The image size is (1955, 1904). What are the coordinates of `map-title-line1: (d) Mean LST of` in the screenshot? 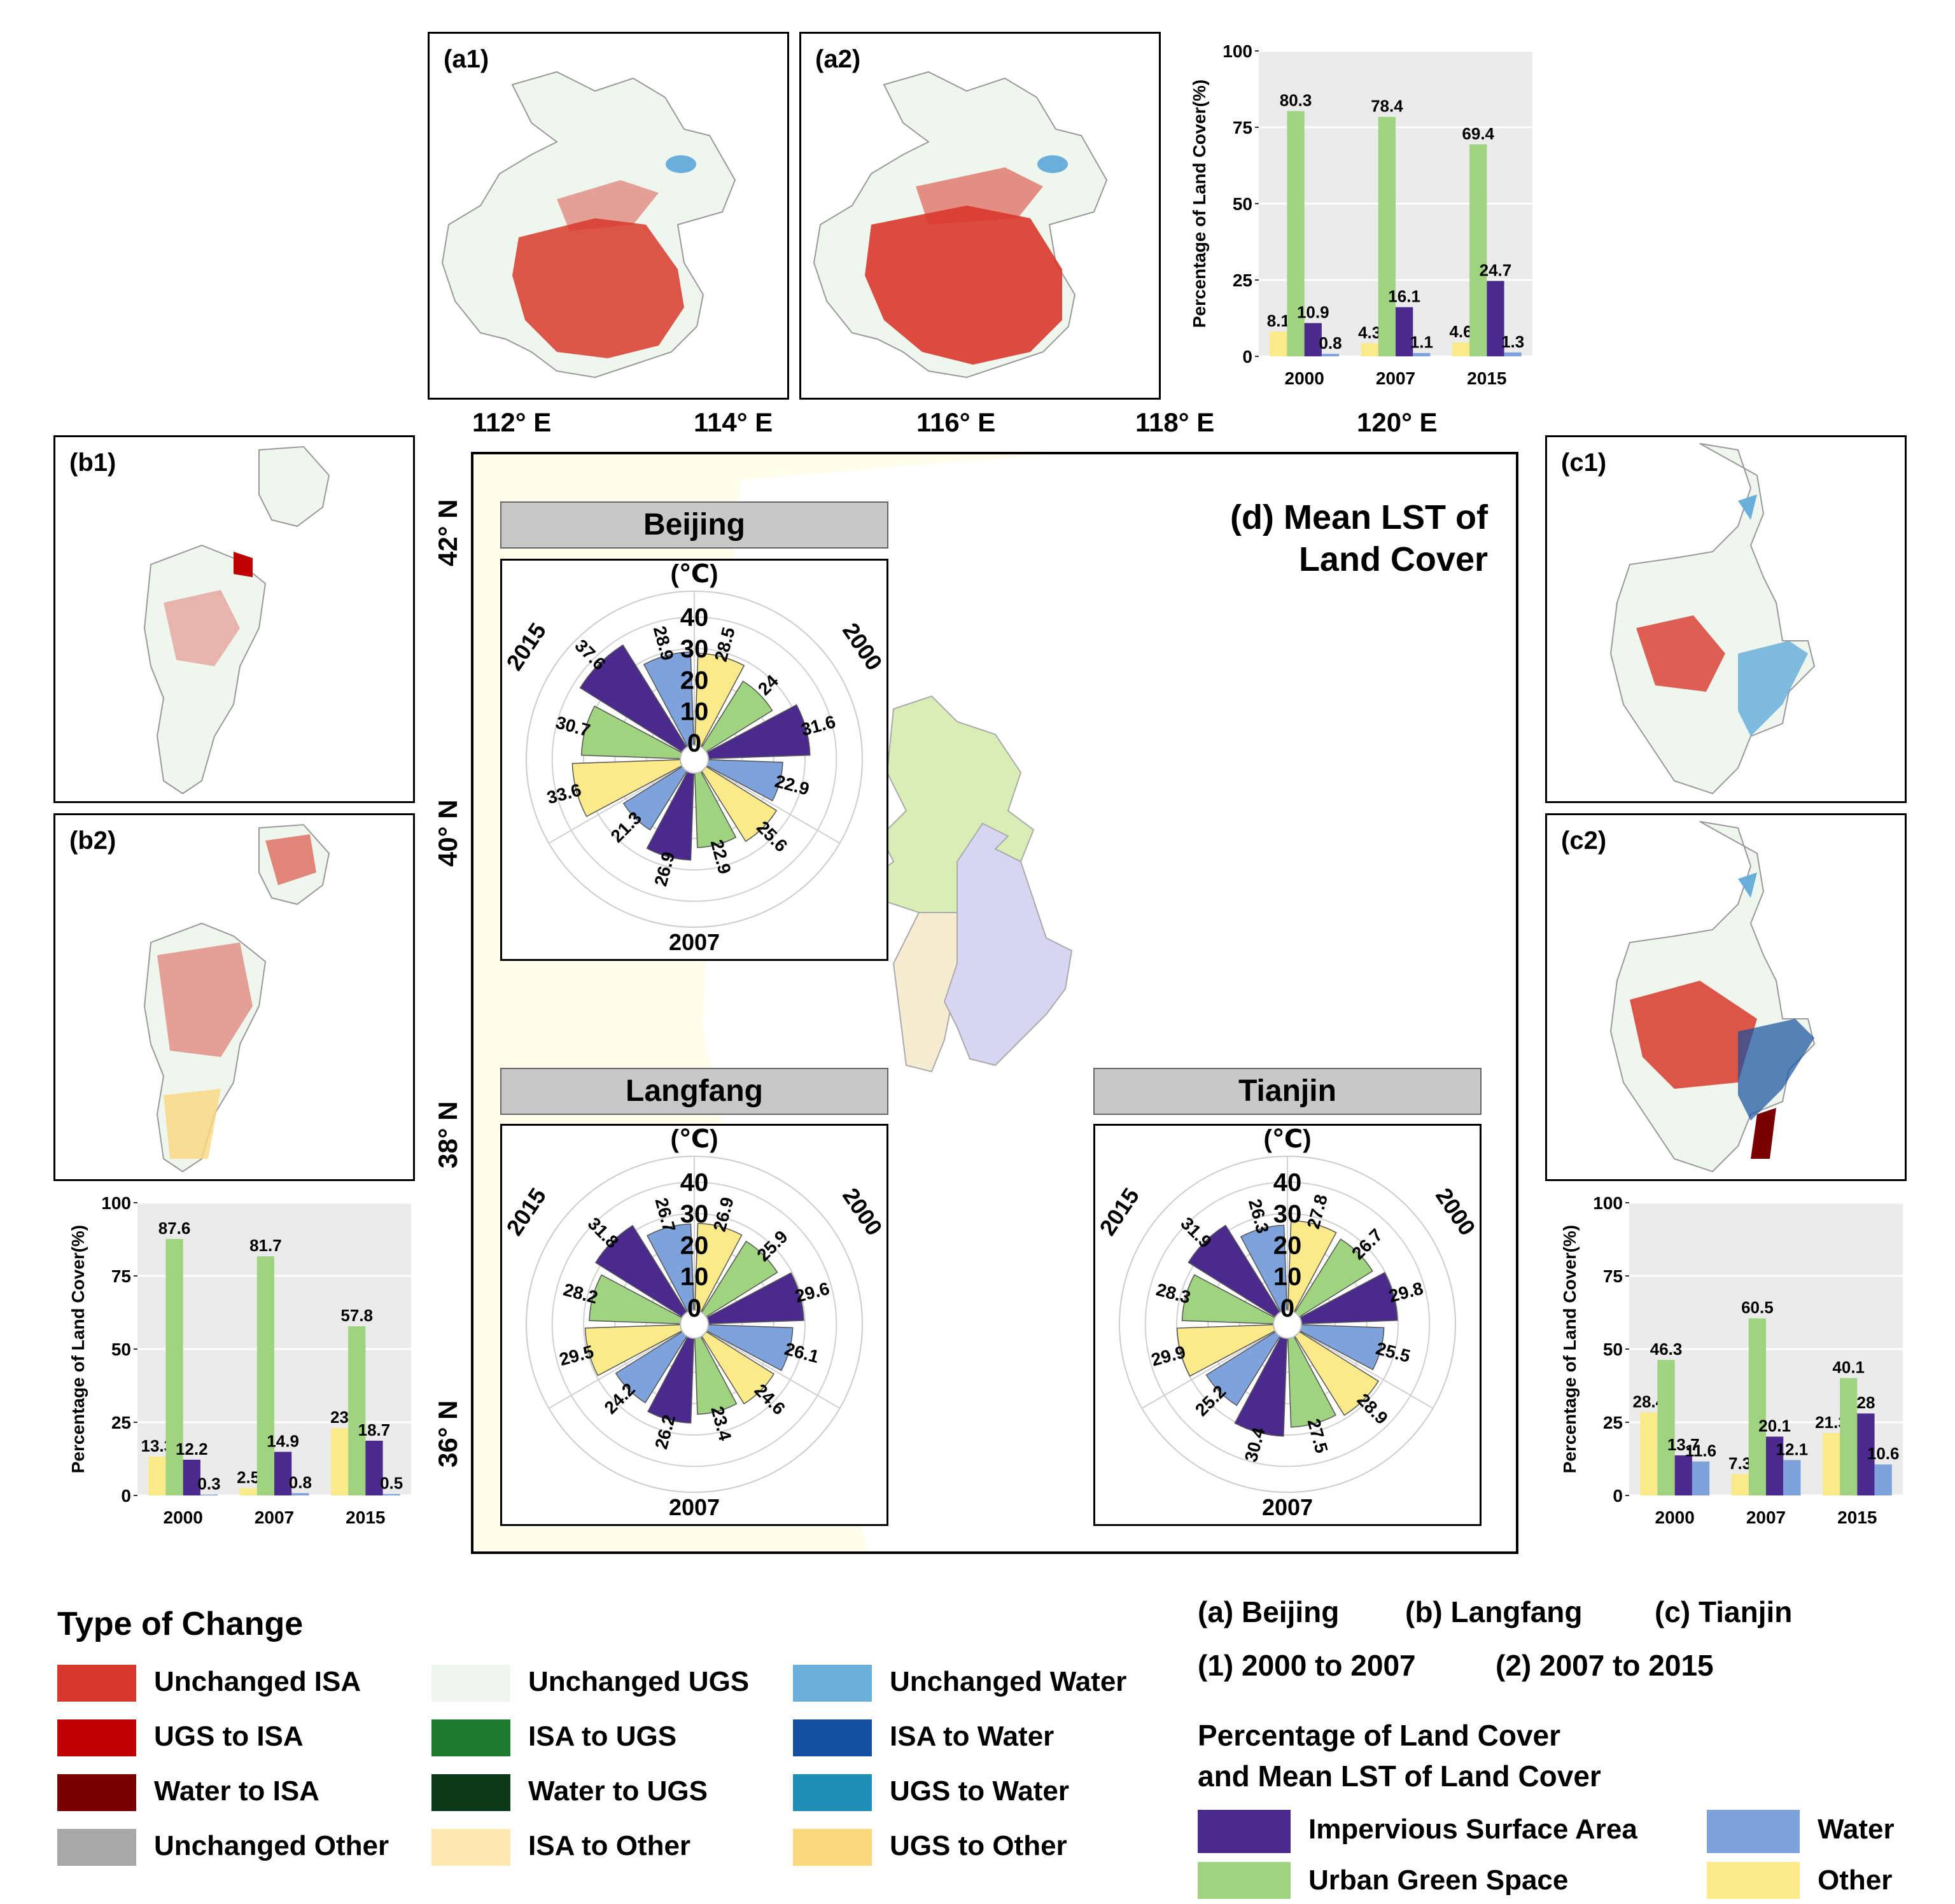 It's located at (1359, 517).